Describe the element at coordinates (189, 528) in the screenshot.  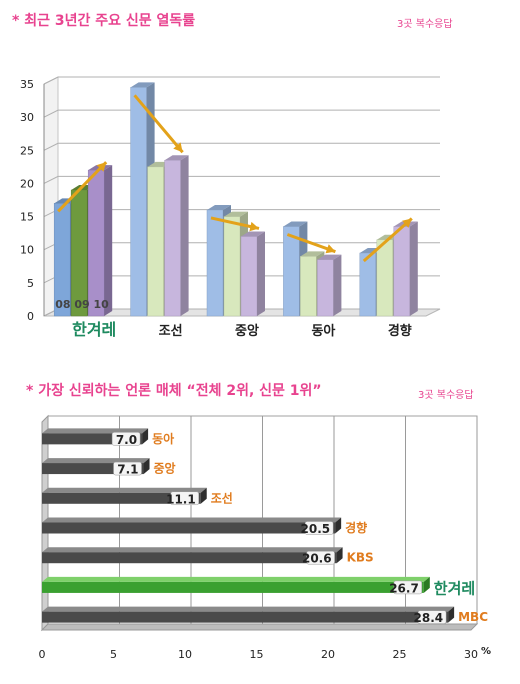
I see `bar-경향` at that location.